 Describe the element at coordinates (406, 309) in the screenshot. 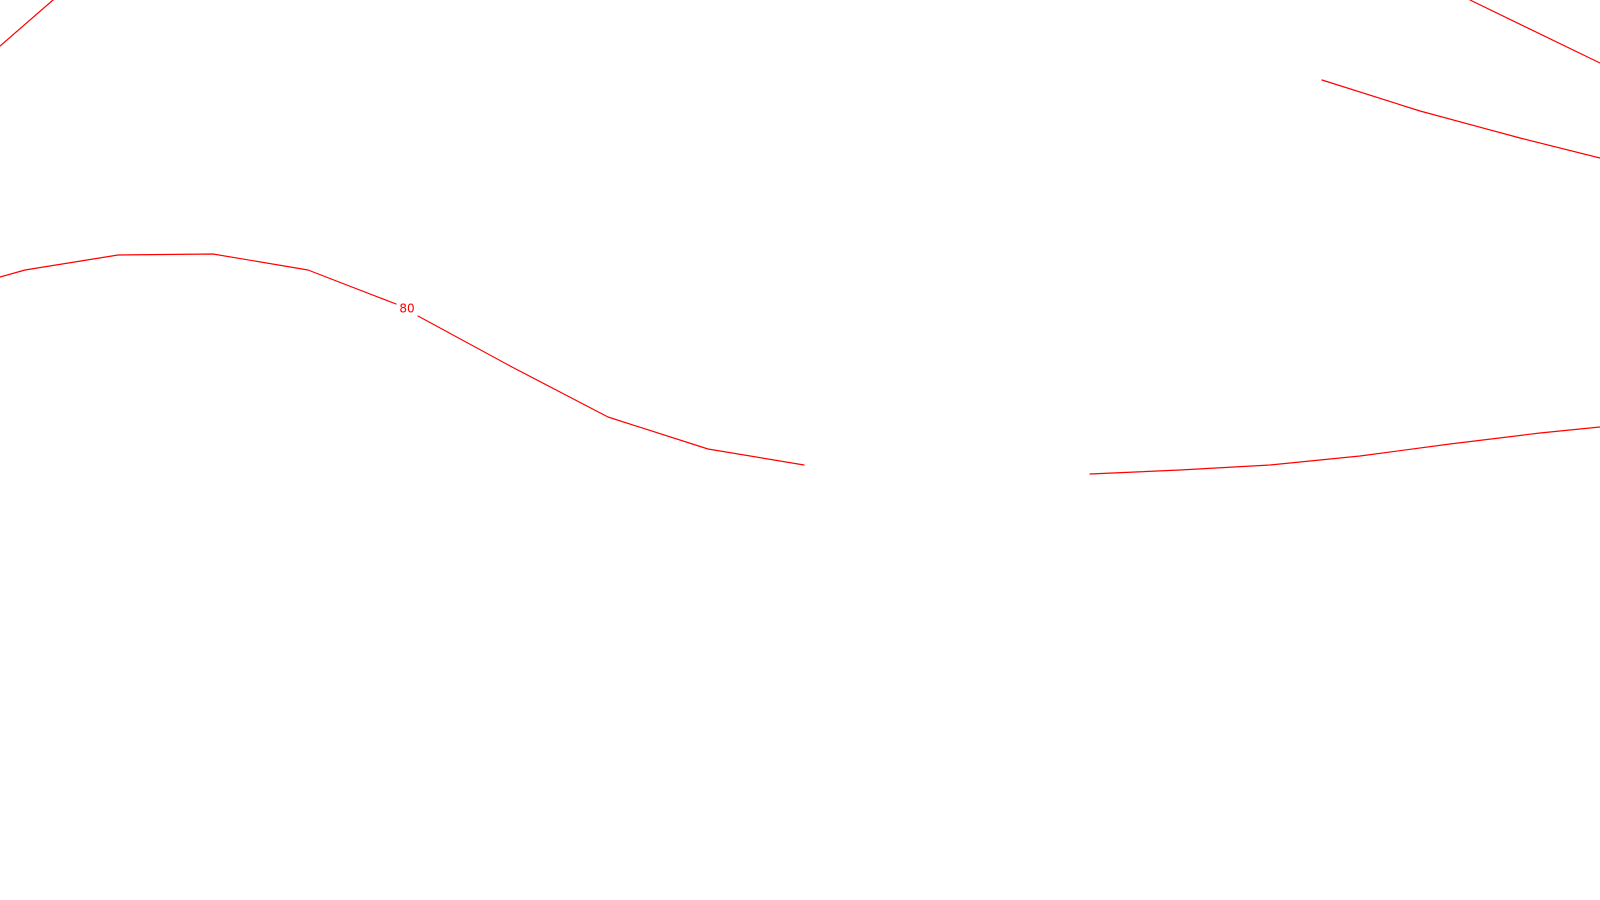

I see `contour-label-80: 80` at that location.